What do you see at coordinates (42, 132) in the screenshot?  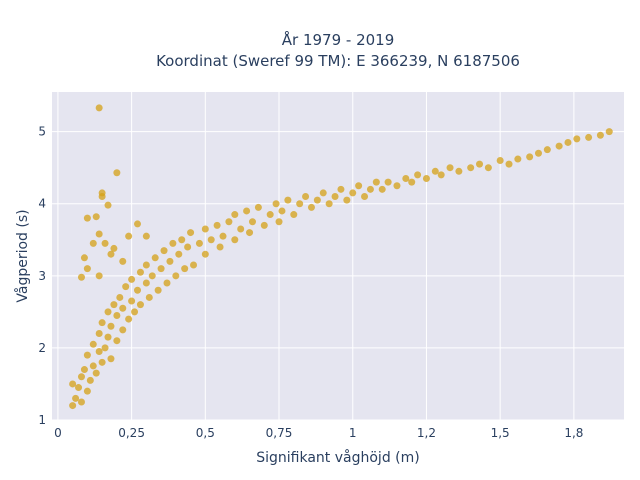 I see `y-tick-label: 5` at bounding box center [42, 132].